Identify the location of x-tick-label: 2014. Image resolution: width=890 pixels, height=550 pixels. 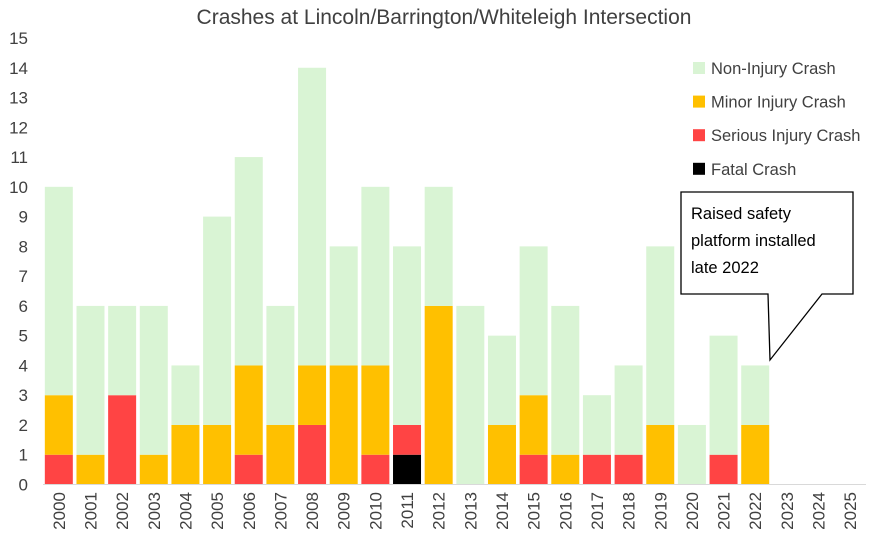
(502, 511).